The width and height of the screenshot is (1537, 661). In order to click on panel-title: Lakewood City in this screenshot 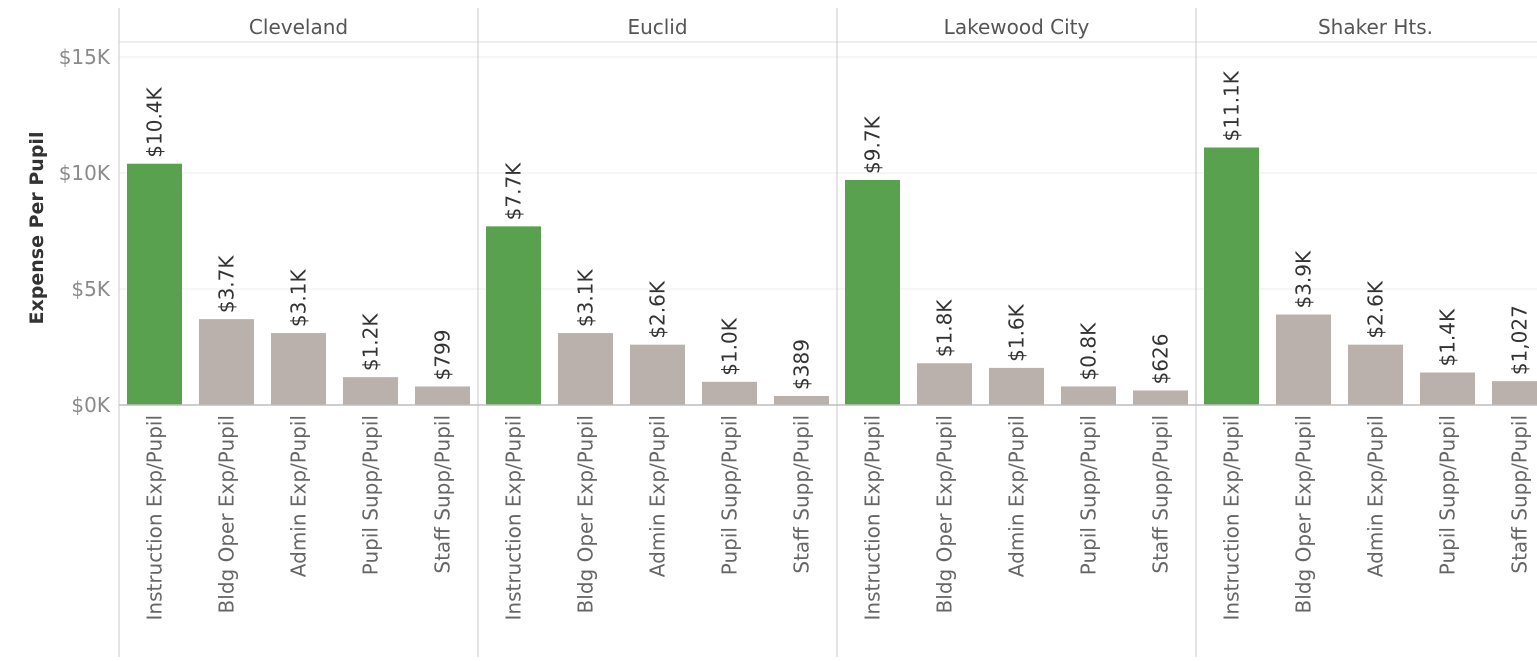, I will do `click(1017, 27)`.